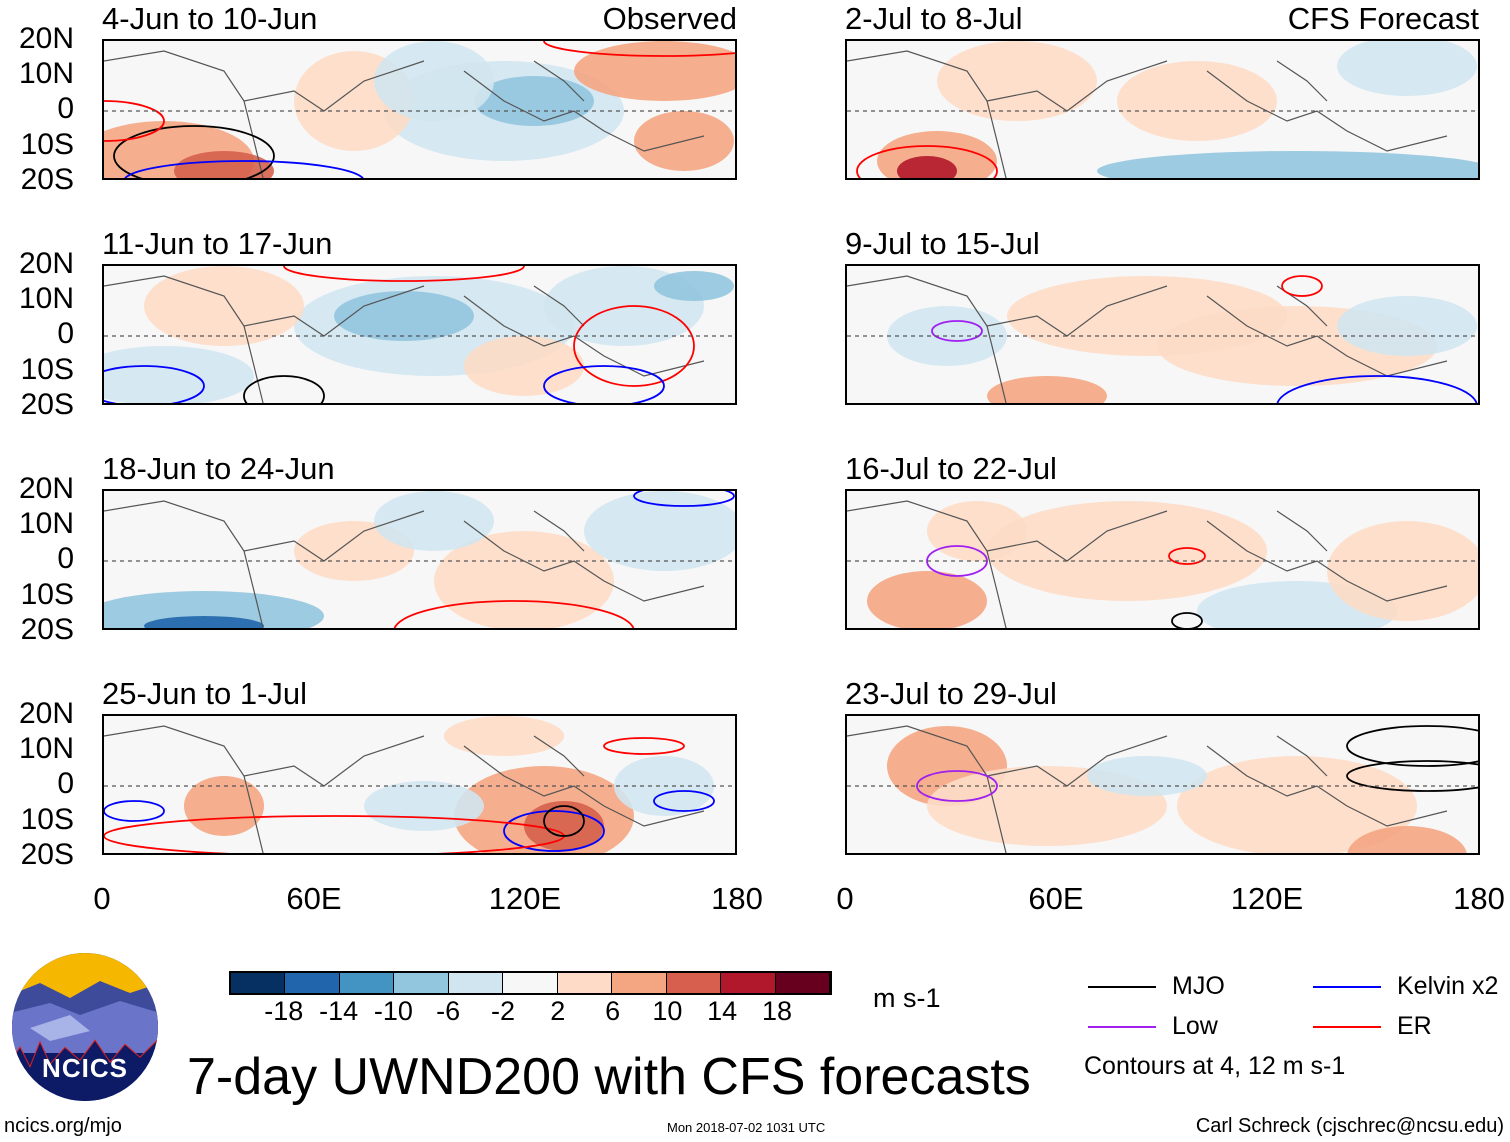 This screenshot has height=1142, width=1510. I want to click on contour-note: Contours at 4, 12 m s-1, so click(1215, 1066).